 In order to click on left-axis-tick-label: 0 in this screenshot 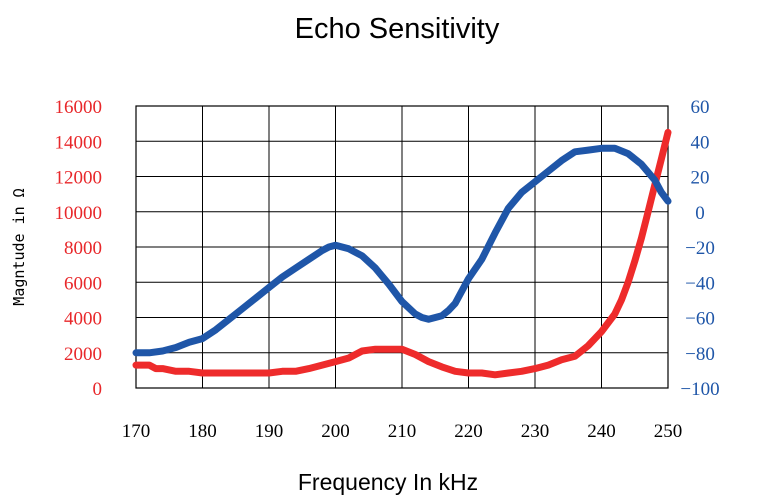, I will do `click(98, 389)`.